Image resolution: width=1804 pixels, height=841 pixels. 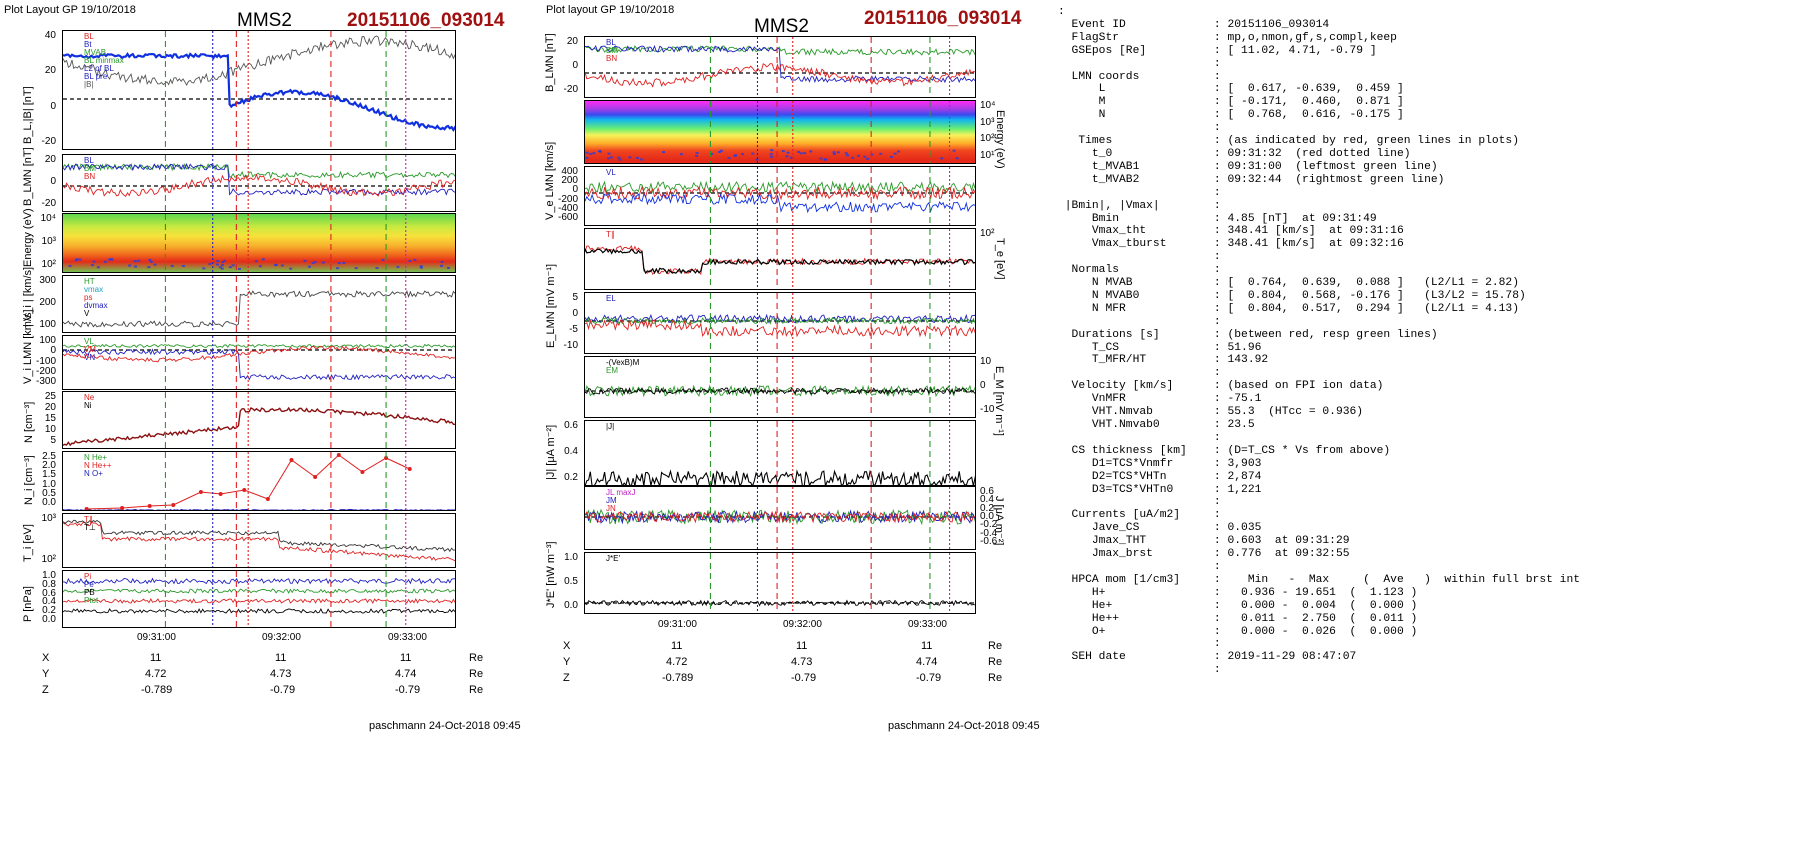 I want to click on legend-entry: |B|, so click(x=89, y=84).